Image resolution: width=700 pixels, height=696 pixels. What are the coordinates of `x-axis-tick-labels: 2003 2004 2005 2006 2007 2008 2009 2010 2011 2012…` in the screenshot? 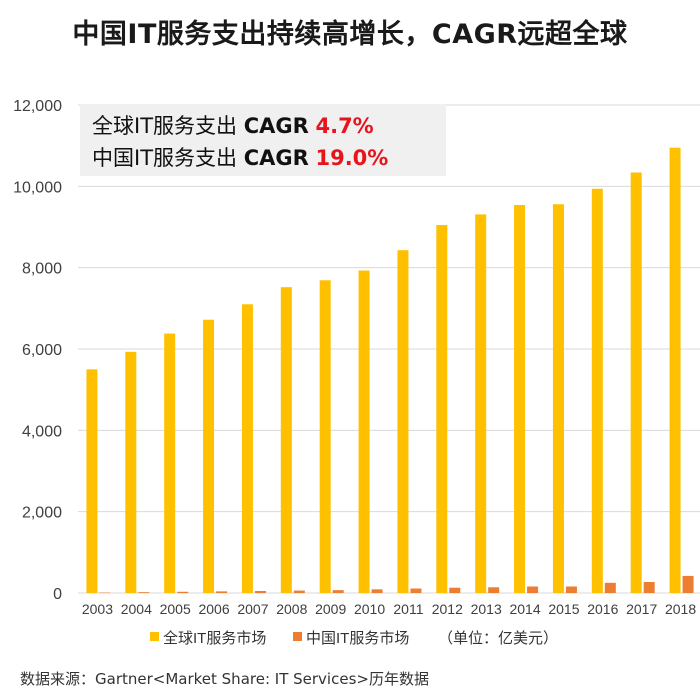 It's located at (389, 609).